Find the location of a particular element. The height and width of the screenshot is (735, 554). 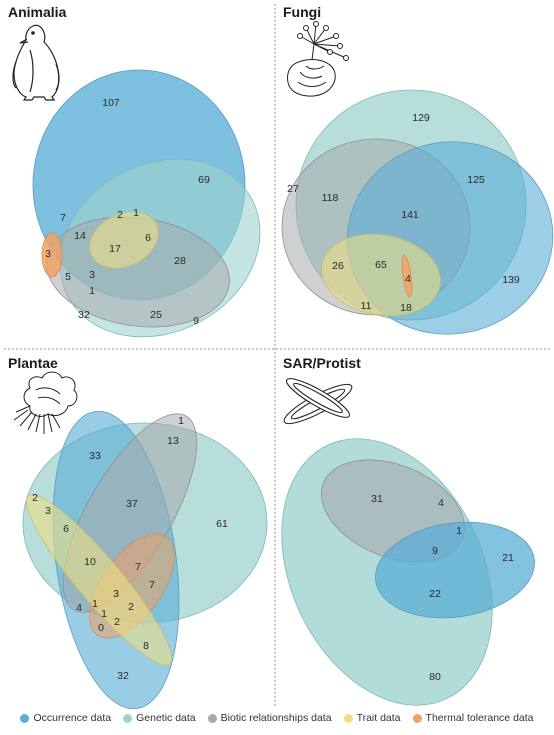

plant-icon is located at coordinates (45, 402).